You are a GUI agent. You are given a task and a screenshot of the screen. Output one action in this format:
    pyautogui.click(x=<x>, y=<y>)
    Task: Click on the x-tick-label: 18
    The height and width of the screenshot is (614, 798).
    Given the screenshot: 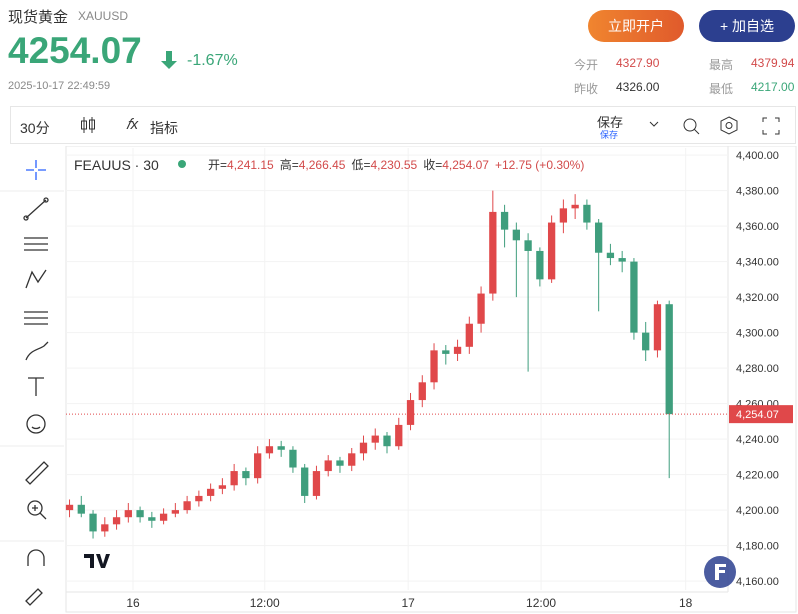 What is the action you would take?
    pyautogui.click(x=686, y=603)
    